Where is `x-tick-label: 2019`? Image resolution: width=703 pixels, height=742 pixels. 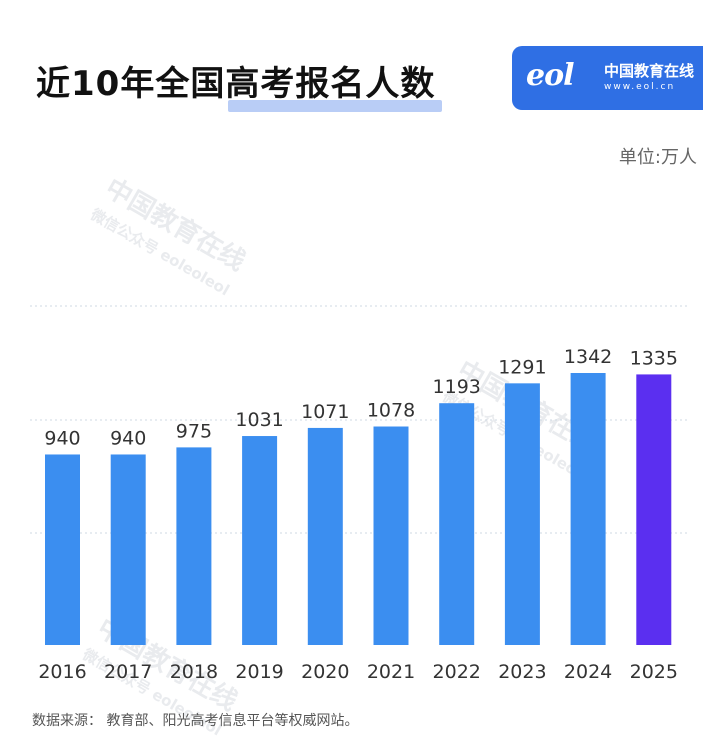
x-tick-label: 2019 is located at coordinates (259, 672).